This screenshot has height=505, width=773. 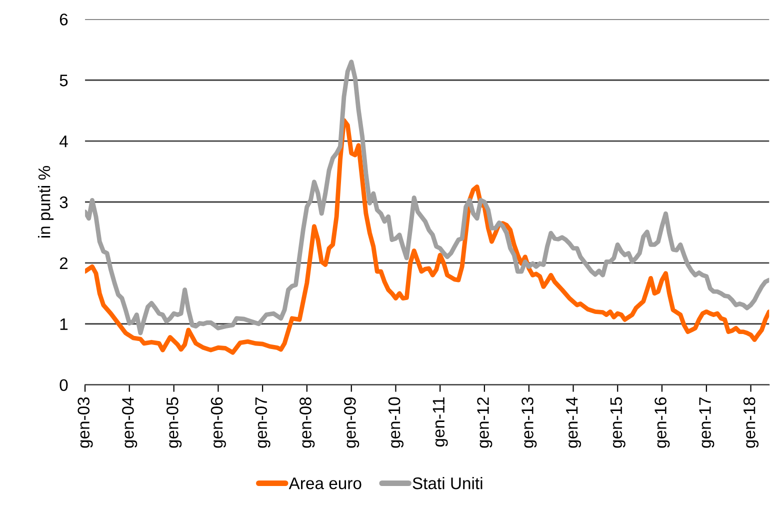 What do you see at coordinates (440, 422) in the screenshot?
I see `x-tick-label: gen-11` at bounding box center [440, 422].